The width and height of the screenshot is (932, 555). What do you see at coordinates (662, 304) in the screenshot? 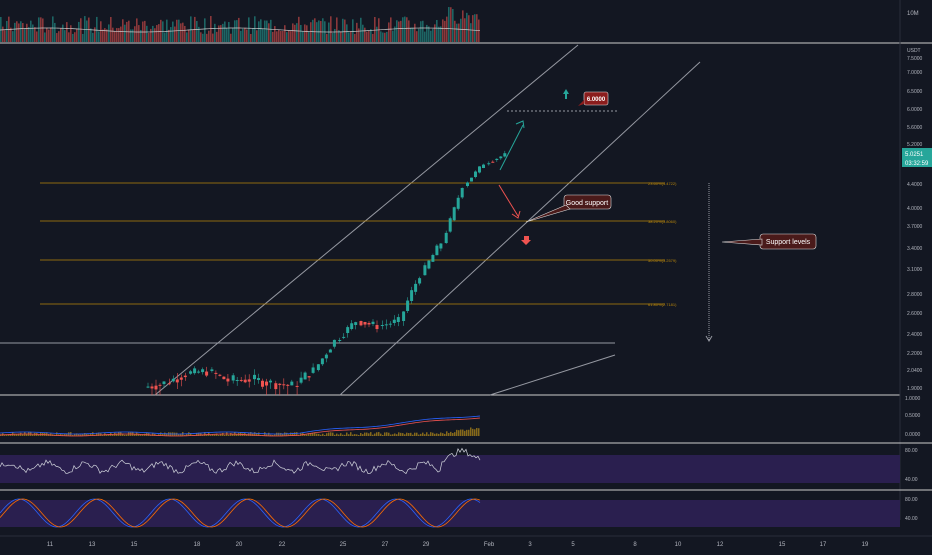
I see `fib-label: 61.80%(2.7181)` at bounding box center [662, 304].